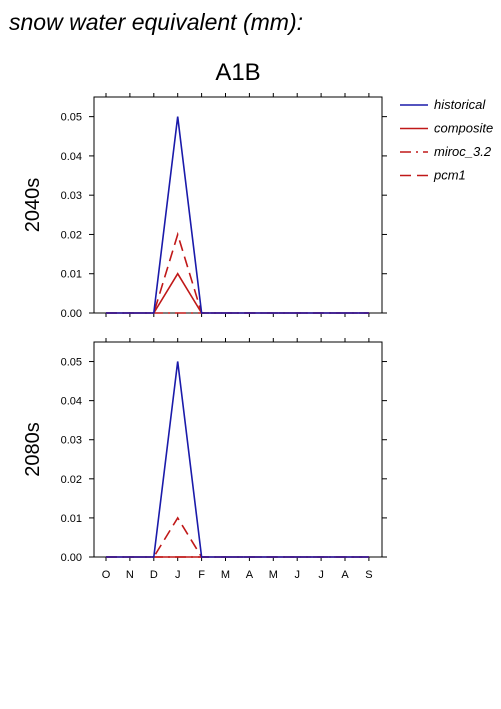 This screenshot has width=501, height=709. What do you see at coordinates (449, 175) in the screenshot?
I see `legend-label: pcm1` at bounding box center [449, 175].